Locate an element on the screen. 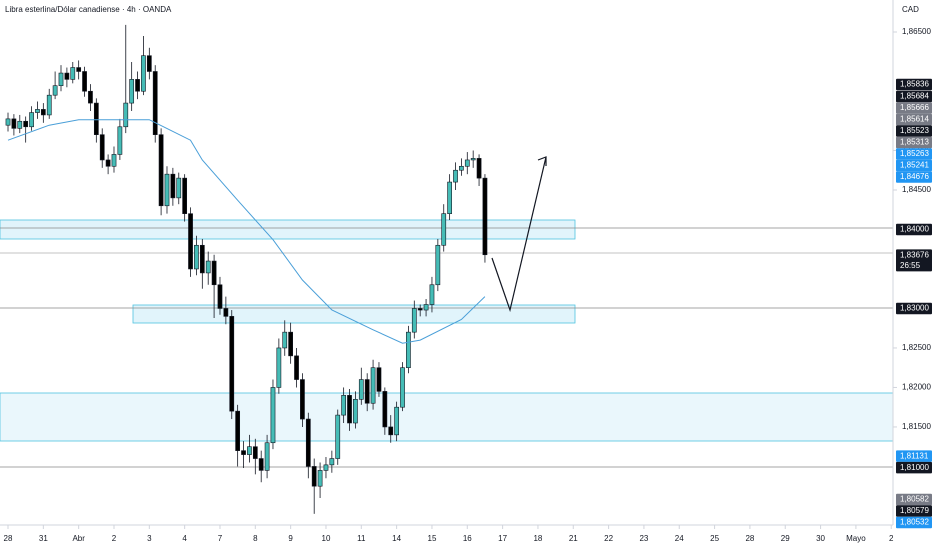 This screenshot has width=932, height=550. y-tick-label: 1,86500 is located at coordinates (916, 31).